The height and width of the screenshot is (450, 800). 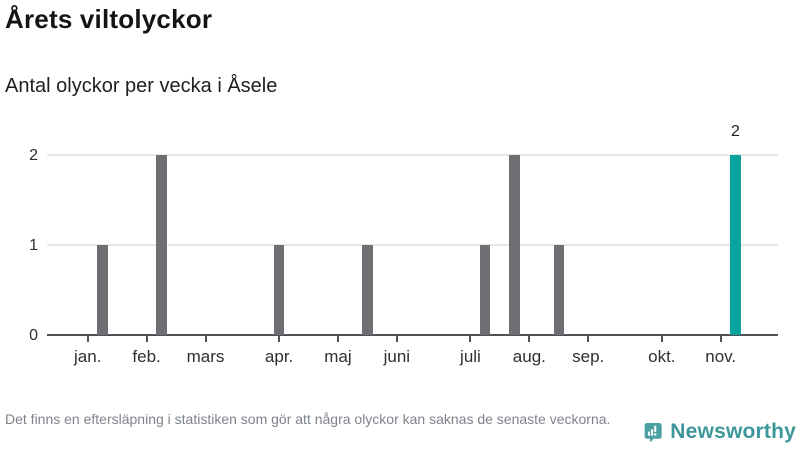 What do you see at coordinates (33, 245) in the screenshot?
I see `y-axis-label: 1` at bounding box center [33, 245].